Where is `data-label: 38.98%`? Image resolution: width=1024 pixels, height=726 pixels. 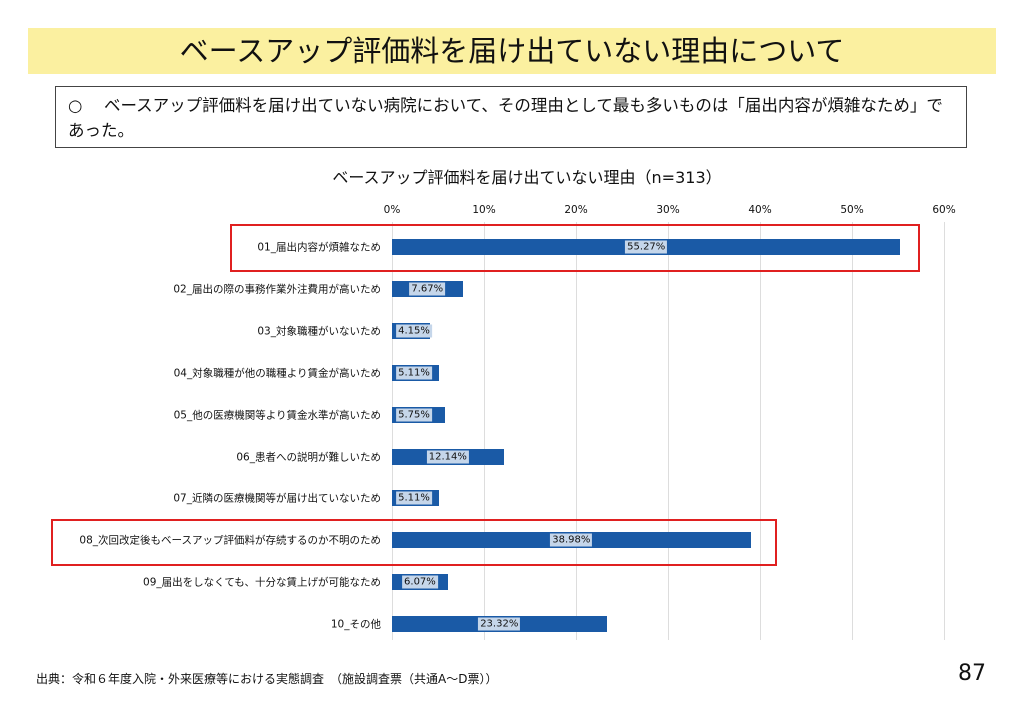
data-label: 38.98% is located at coordinates (571, 540).